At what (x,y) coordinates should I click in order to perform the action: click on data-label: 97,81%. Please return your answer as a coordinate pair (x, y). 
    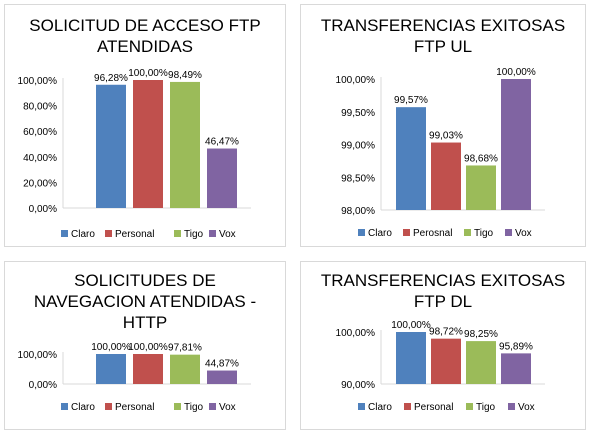
    Looking at the image, I should click on (185, 348).